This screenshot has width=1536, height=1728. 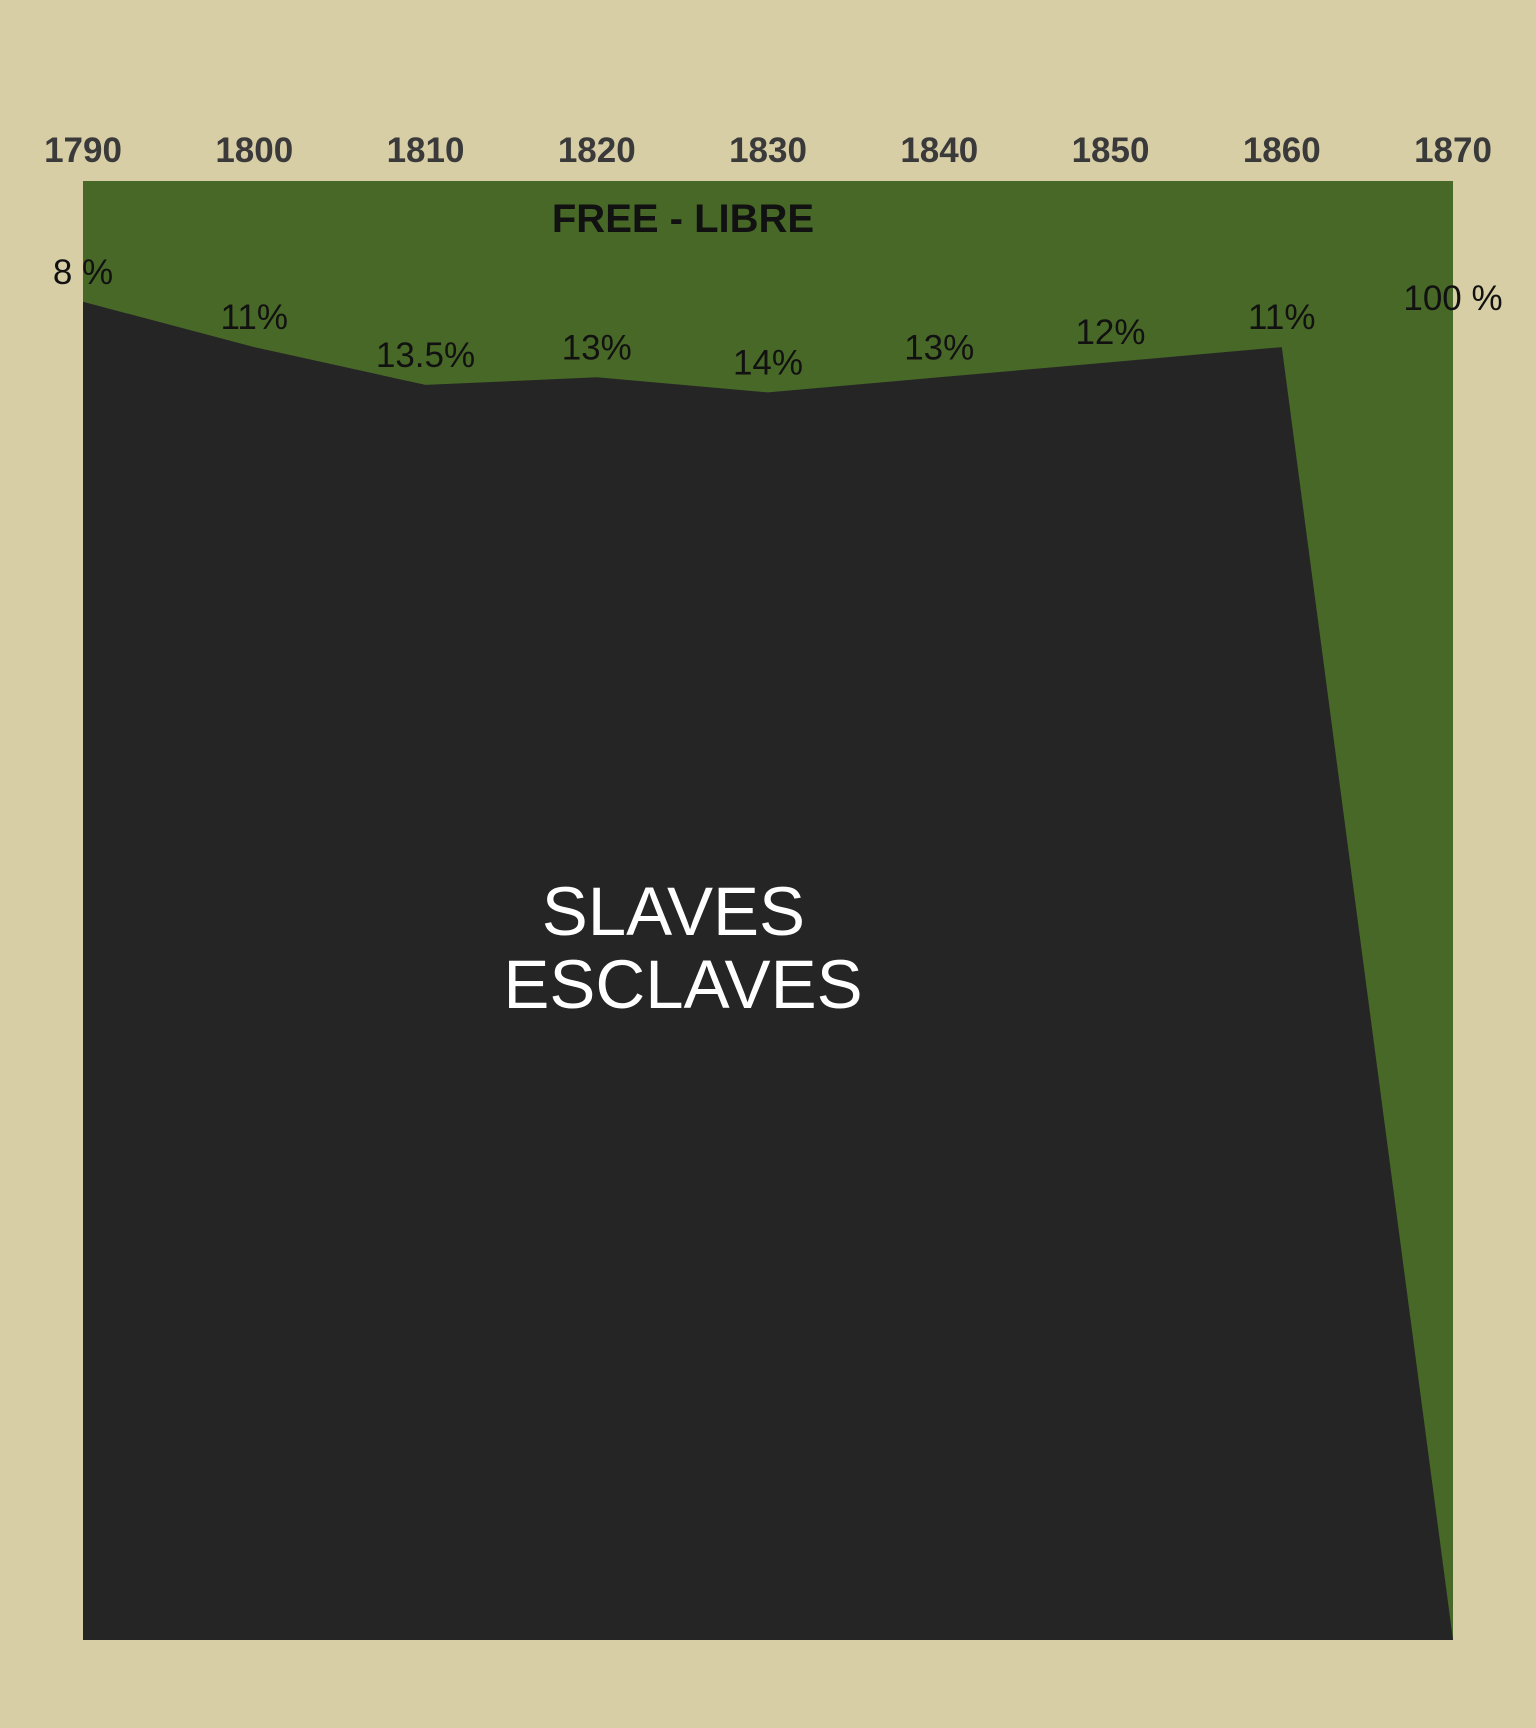 What do you see at coordinates (254, 150) in the screenshot?
I see `x-tick-label-1800: 1800` at bounding box center [254, 150].